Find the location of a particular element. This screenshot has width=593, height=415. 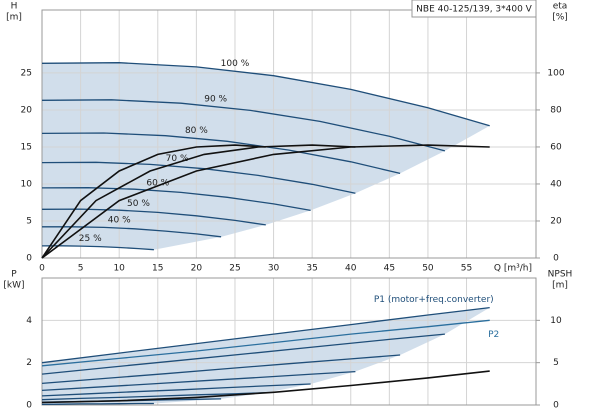

y-tick-label: 25 is located at coordinates (26, 73).